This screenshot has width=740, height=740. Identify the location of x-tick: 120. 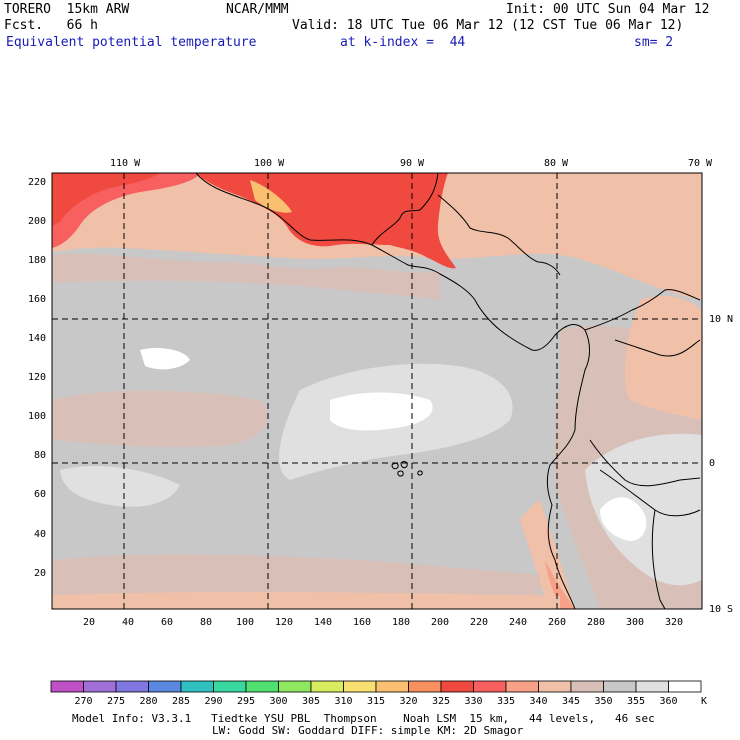
(284, 622).